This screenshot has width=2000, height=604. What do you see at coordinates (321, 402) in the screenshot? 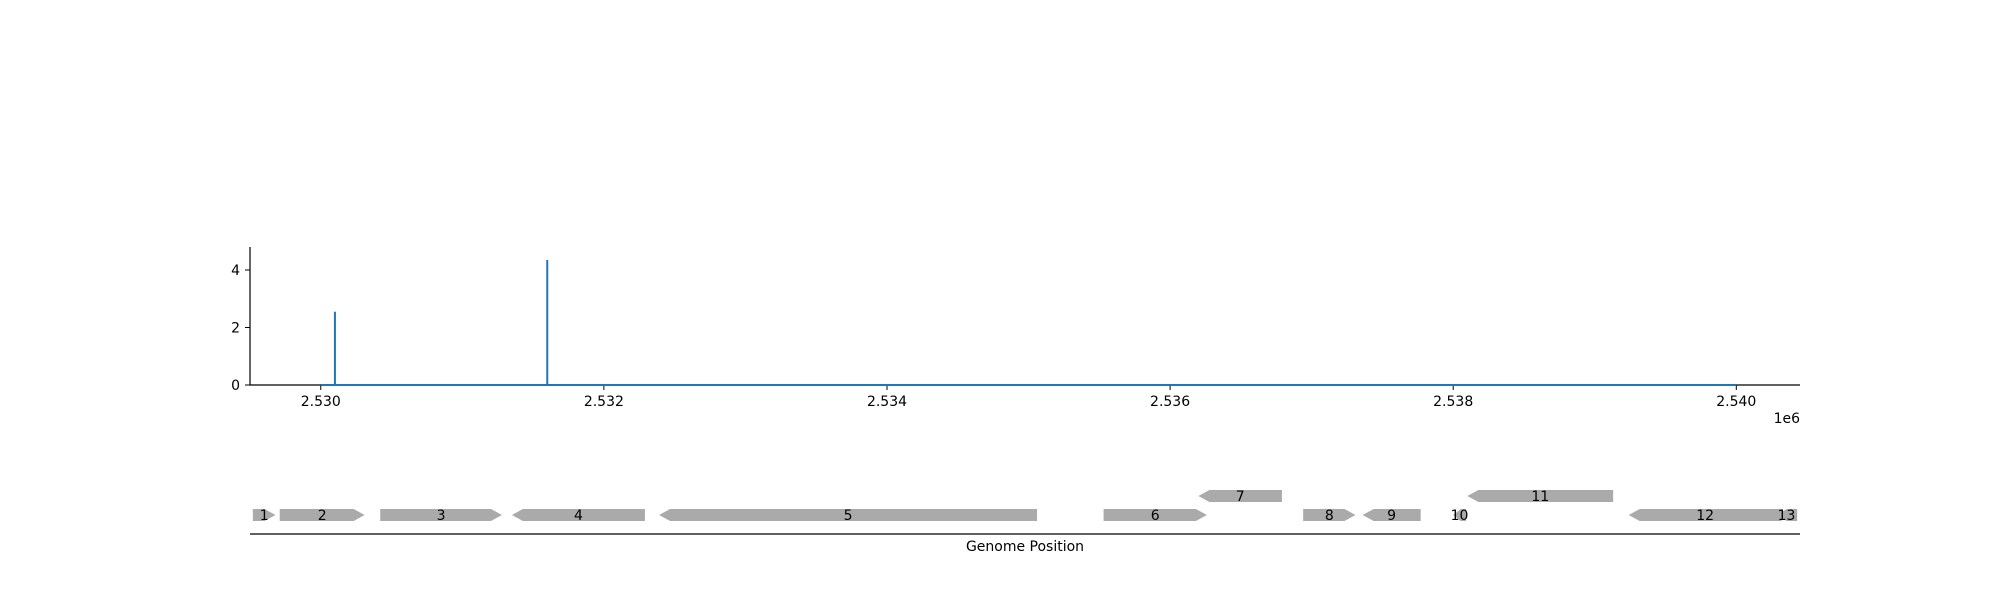
I see `x-tick-label: 2.530` at bounding box center [321, 402].